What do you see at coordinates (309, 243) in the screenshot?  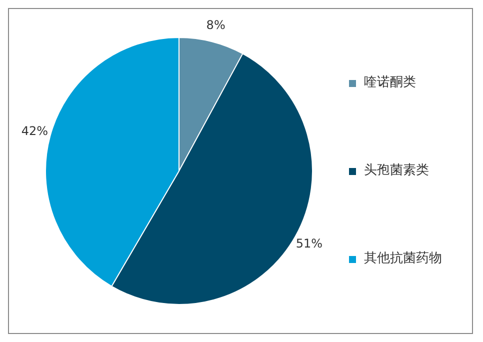 I see `data-label: 51%` at bounding box center [309, 243].